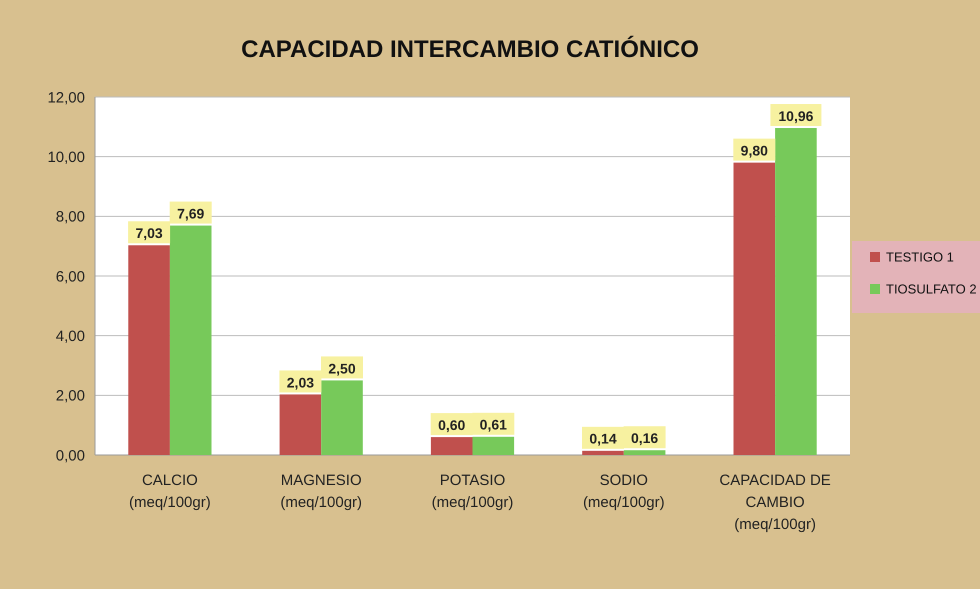 The height and width of the screenshot is (589, 980). Describe the element at coordinates (70, 396) in the screenshot. I see `y-tick-label: 2,00` at that location.